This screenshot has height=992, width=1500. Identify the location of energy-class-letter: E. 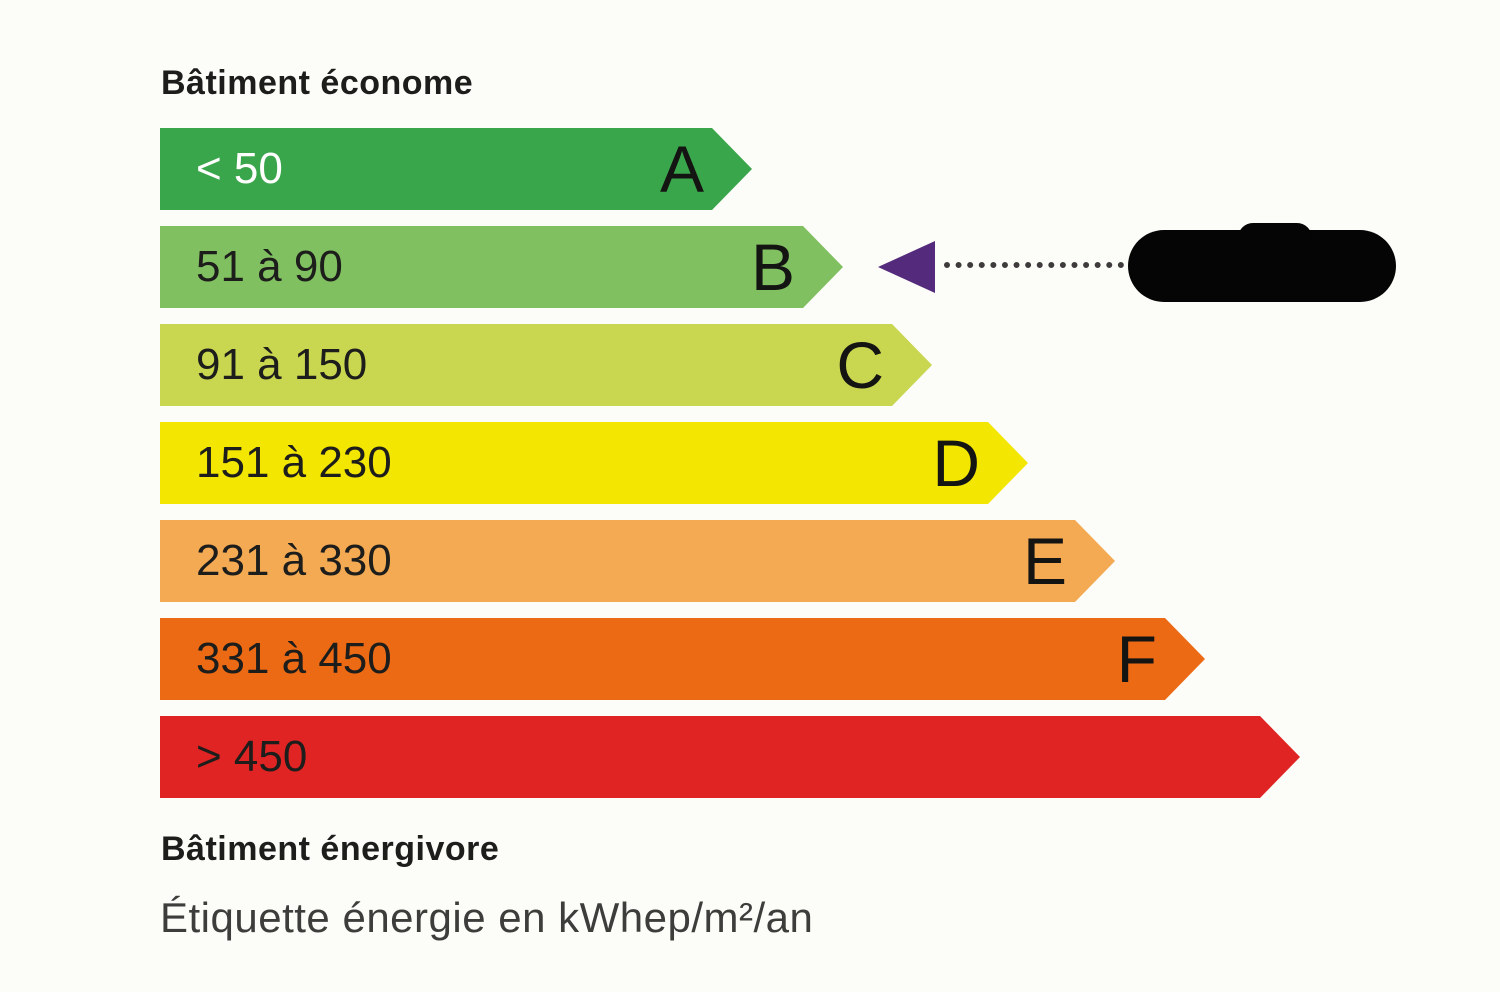
(1044, 561).